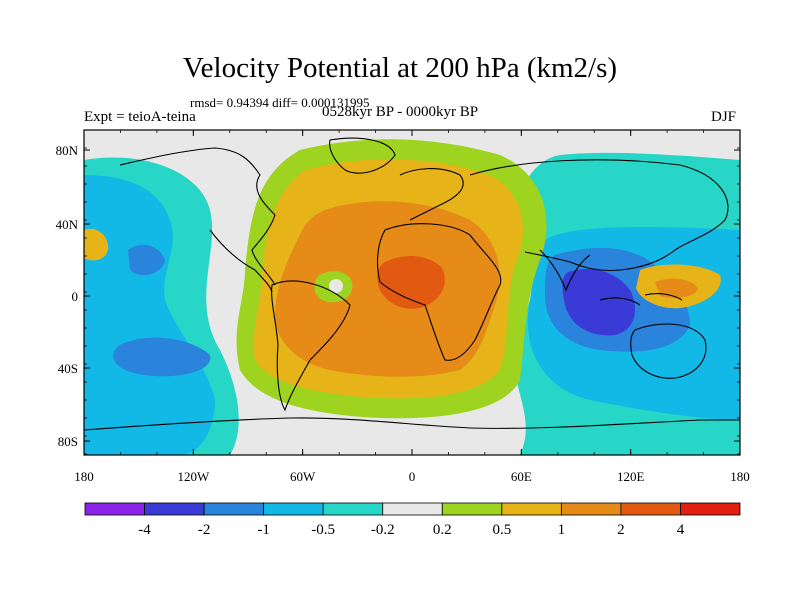  What do you see at coordinates (431, 194) in the screenshot?
I see `europe-coast` at bounding box center [431, 194].